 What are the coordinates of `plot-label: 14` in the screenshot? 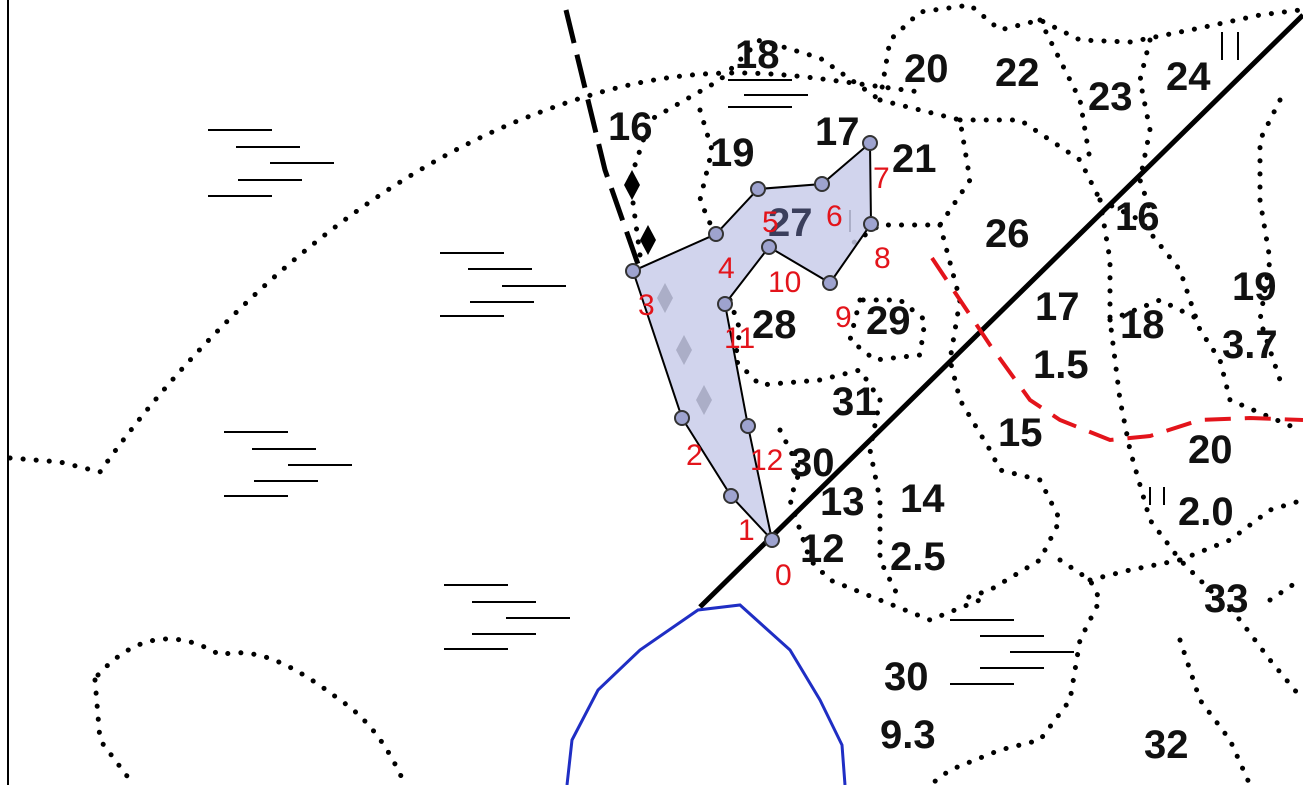 It's located at (922, 499).